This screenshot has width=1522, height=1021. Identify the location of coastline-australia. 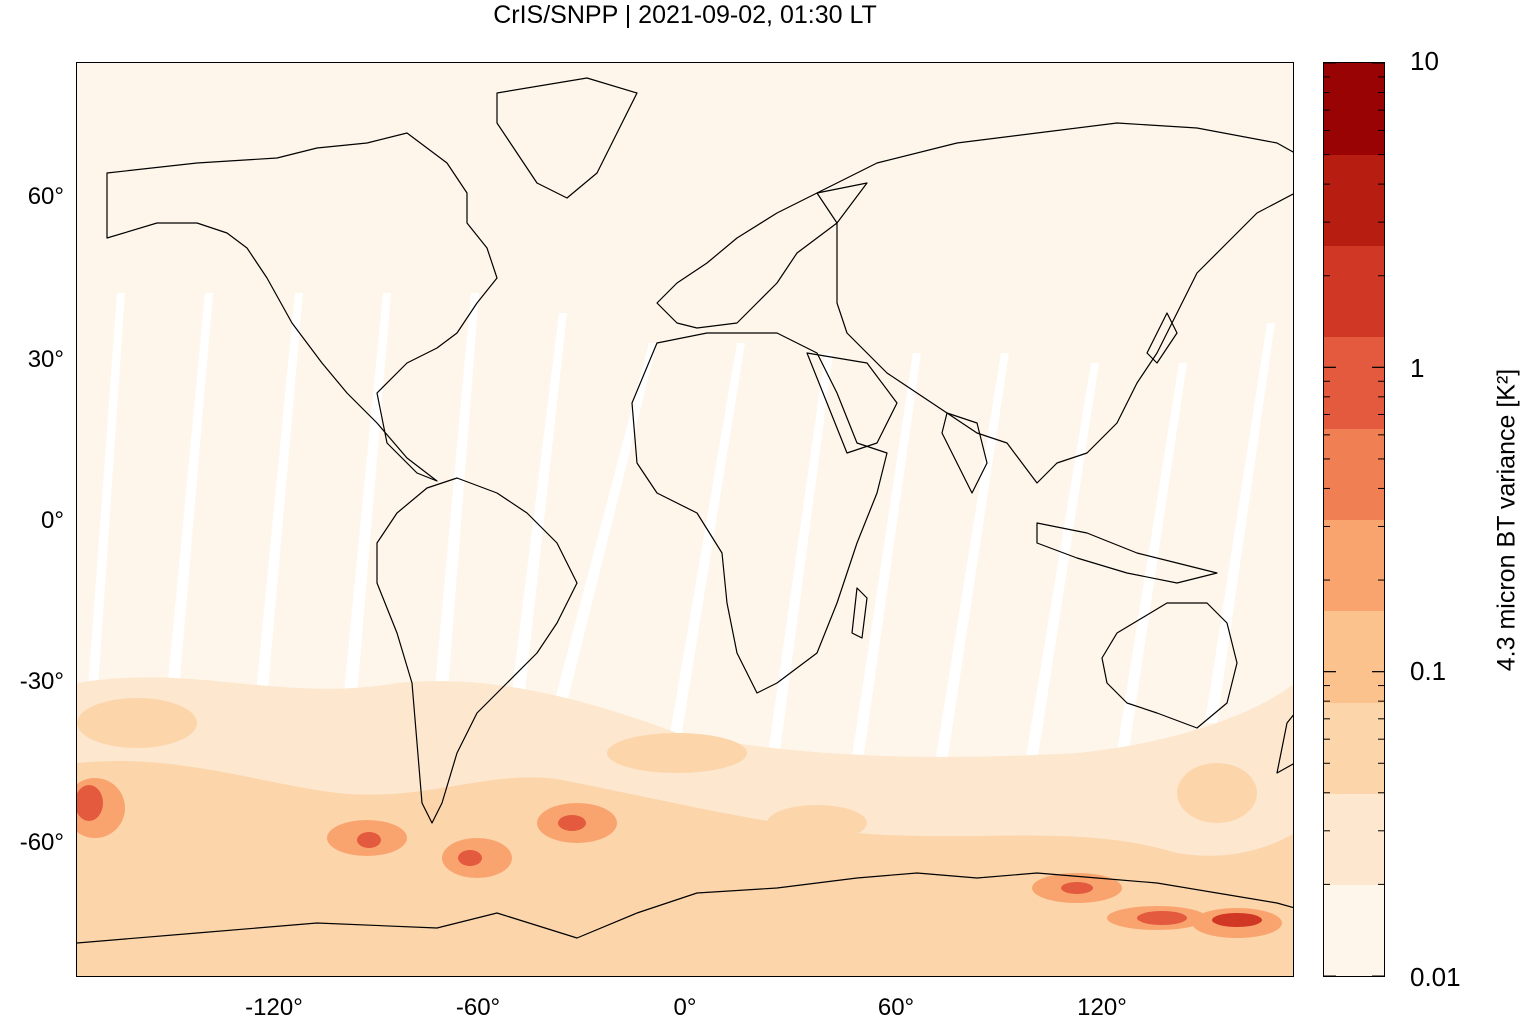
(1169, 665).